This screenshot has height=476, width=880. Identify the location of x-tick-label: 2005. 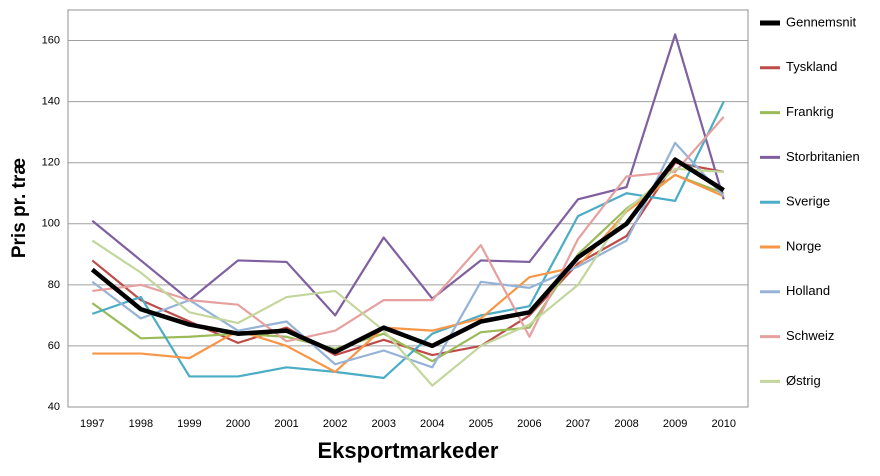
(481, 424).